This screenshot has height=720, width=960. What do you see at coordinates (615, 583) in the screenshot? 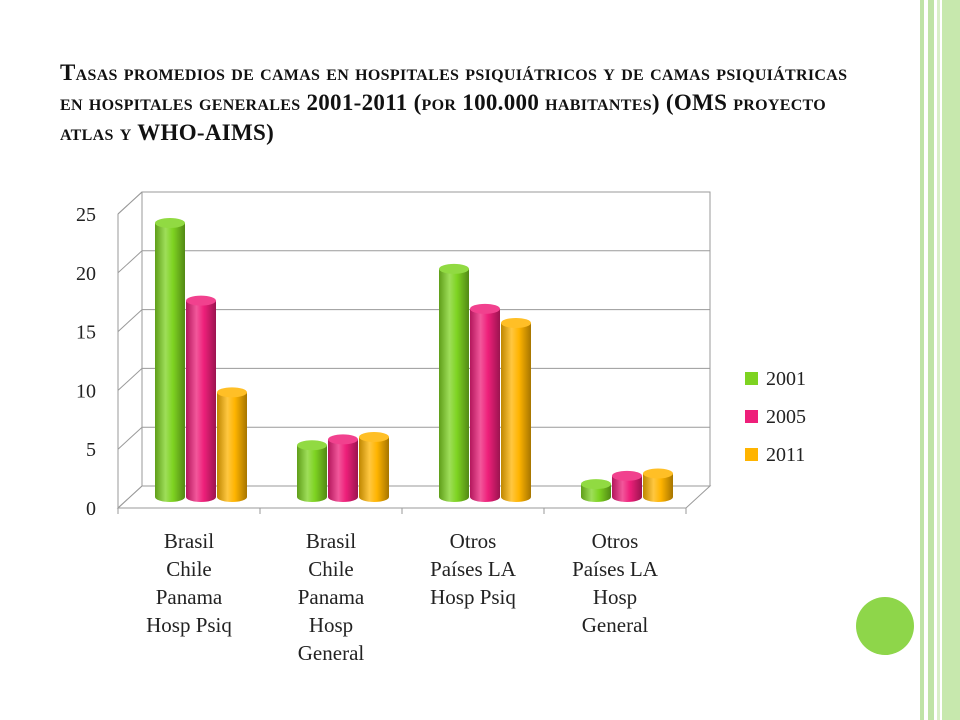
I see `x-category-label: Otros Países LA Hosp General` at bounding box center [615, 583].